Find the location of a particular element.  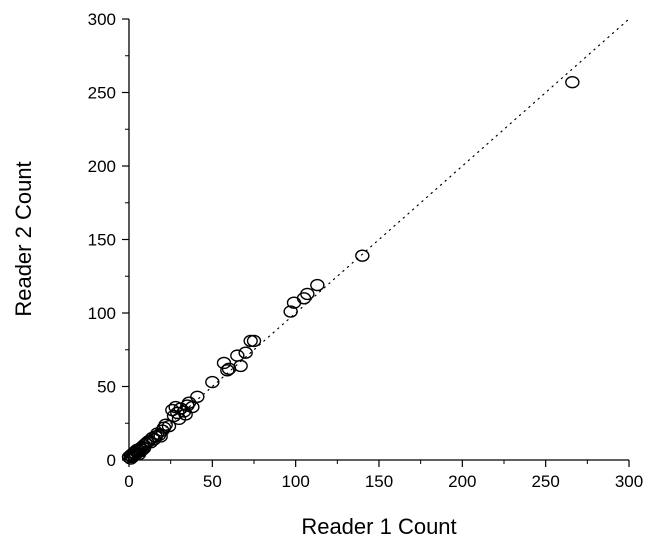

y-tick-label: 300 is located at coordinates (102, 19).